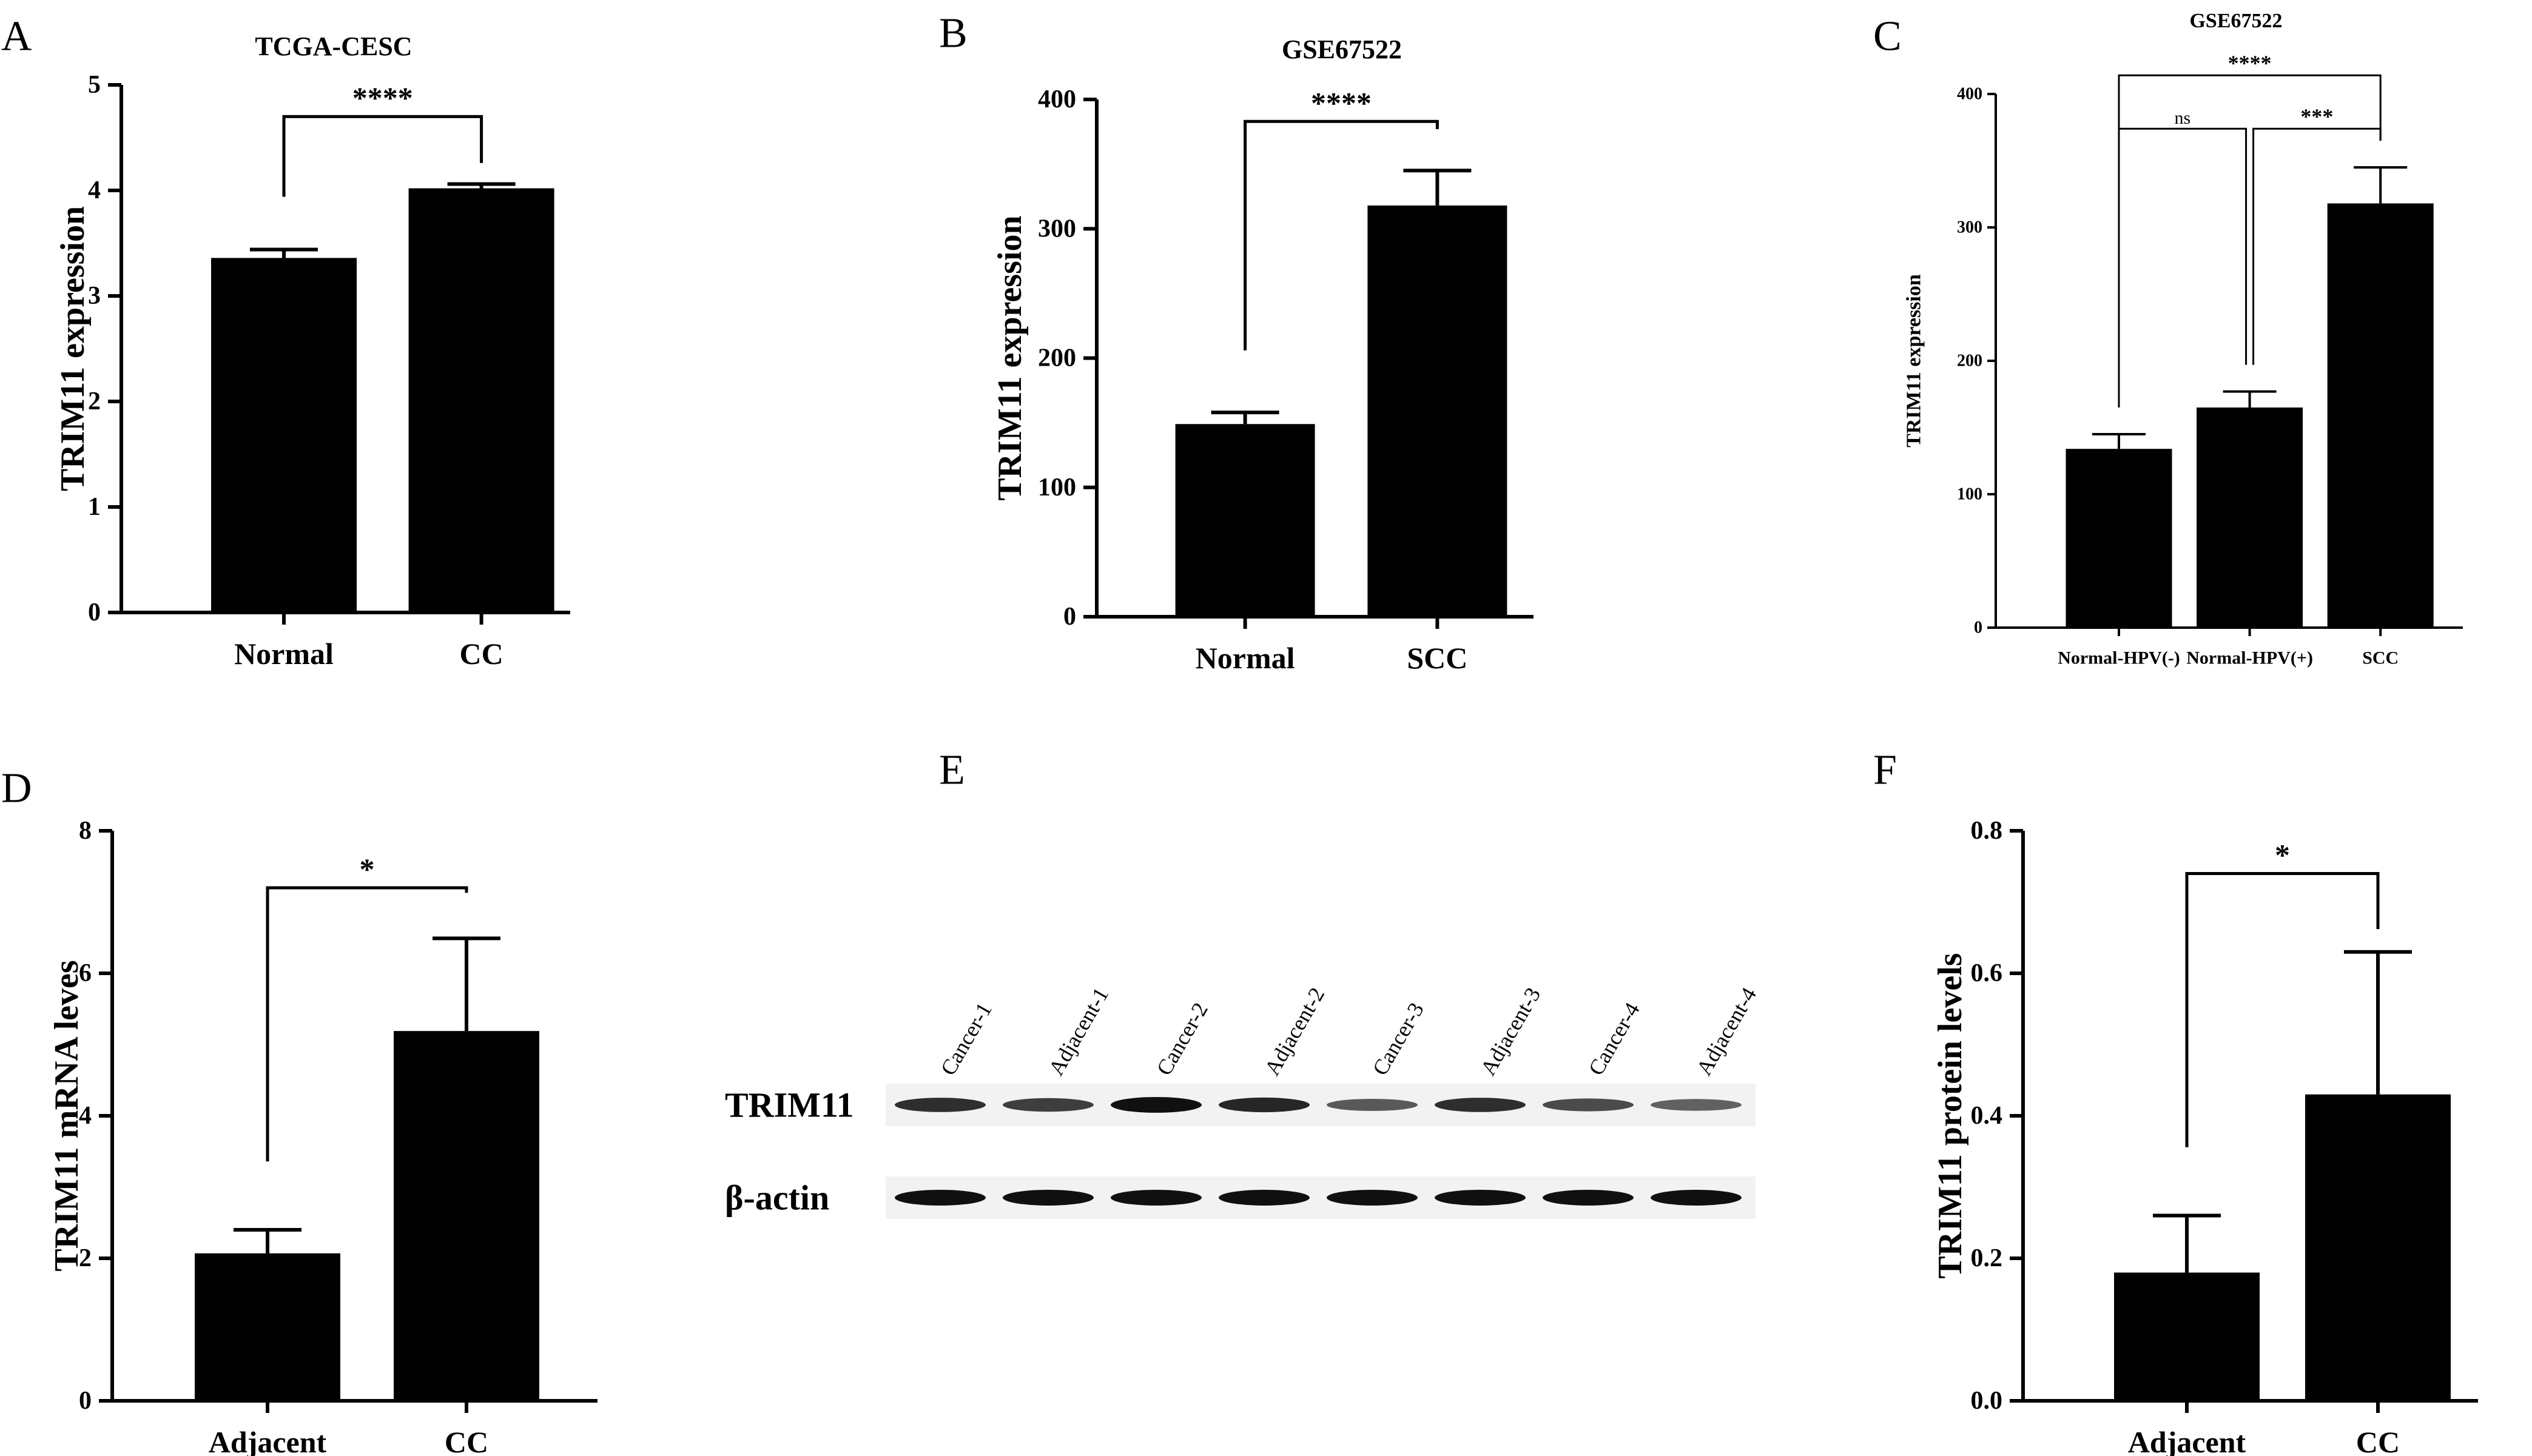 Image resolution: width=2532 pixels, height=1456 pixels. What do you see at coordinates (1987, 973) in the screenshot?
I see `y-tick-label: 0.6` at bounding box center [1987, 973].